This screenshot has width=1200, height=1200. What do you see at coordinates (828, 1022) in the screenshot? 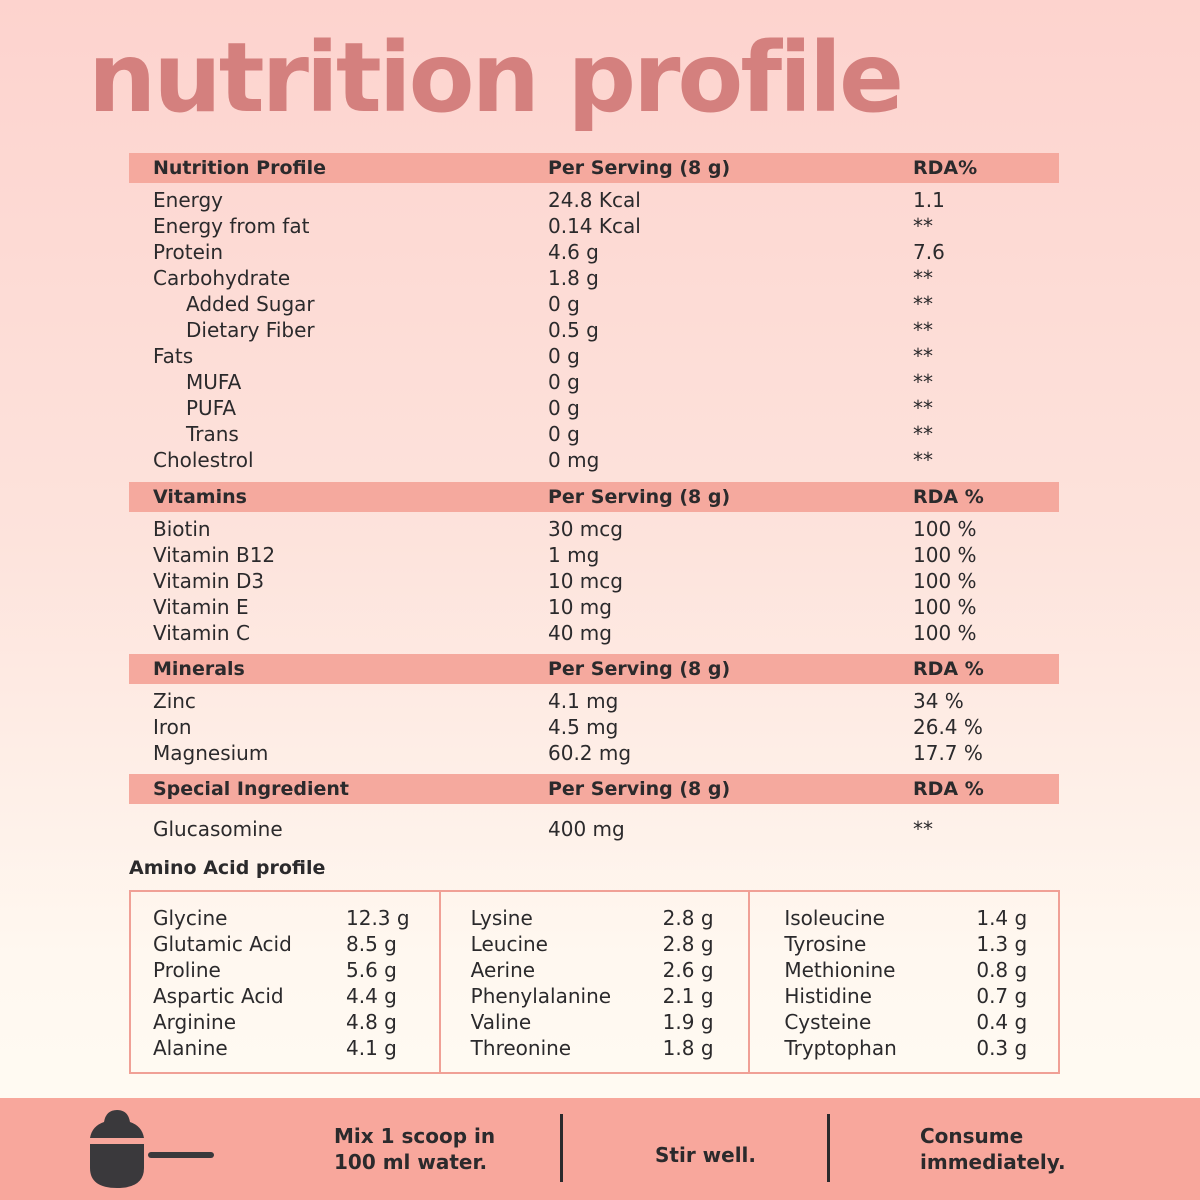
I see `amino-name: Cysteine` at bounding box center [828, 1022].